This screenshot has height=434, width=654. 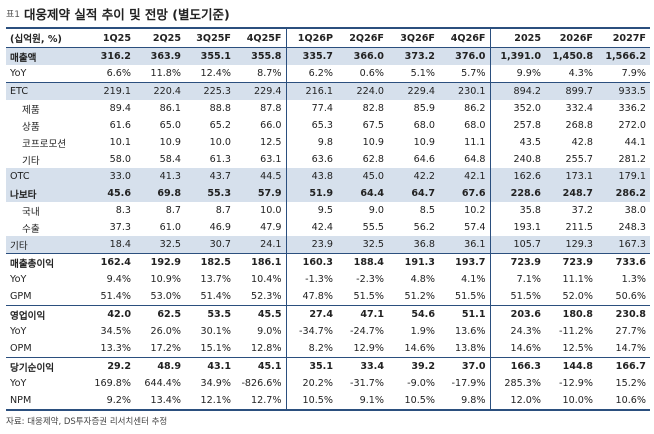 What do you see at coordinates (215, 348) in the screenshot?
I see `table-cell: 15.1%` at bounding box center [215, 348].